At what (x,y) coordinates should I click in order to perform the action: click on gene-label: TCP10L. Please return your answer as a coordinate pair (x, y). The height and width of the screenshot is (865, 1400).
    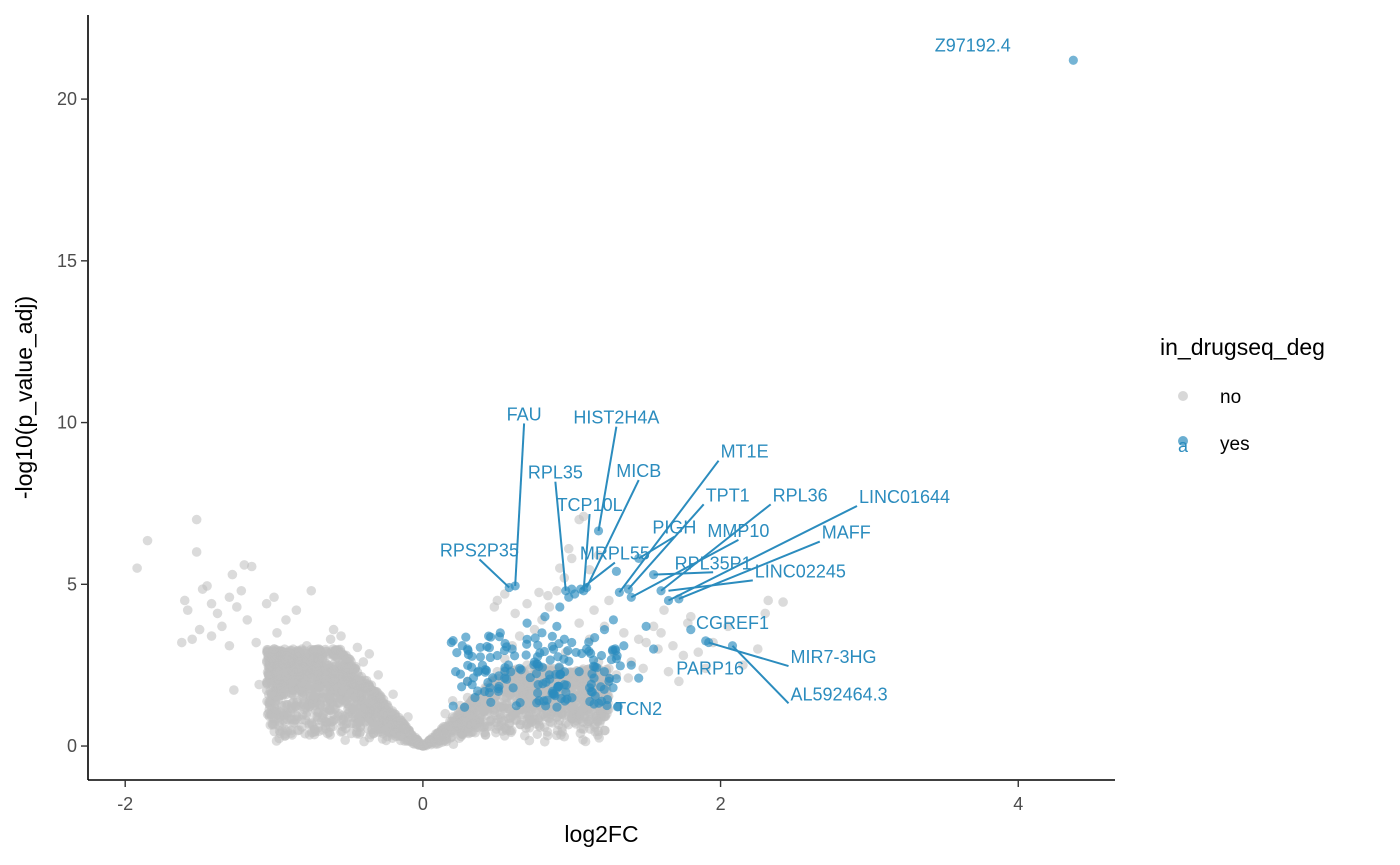
    Looking at the image, I should click on (590, 505).